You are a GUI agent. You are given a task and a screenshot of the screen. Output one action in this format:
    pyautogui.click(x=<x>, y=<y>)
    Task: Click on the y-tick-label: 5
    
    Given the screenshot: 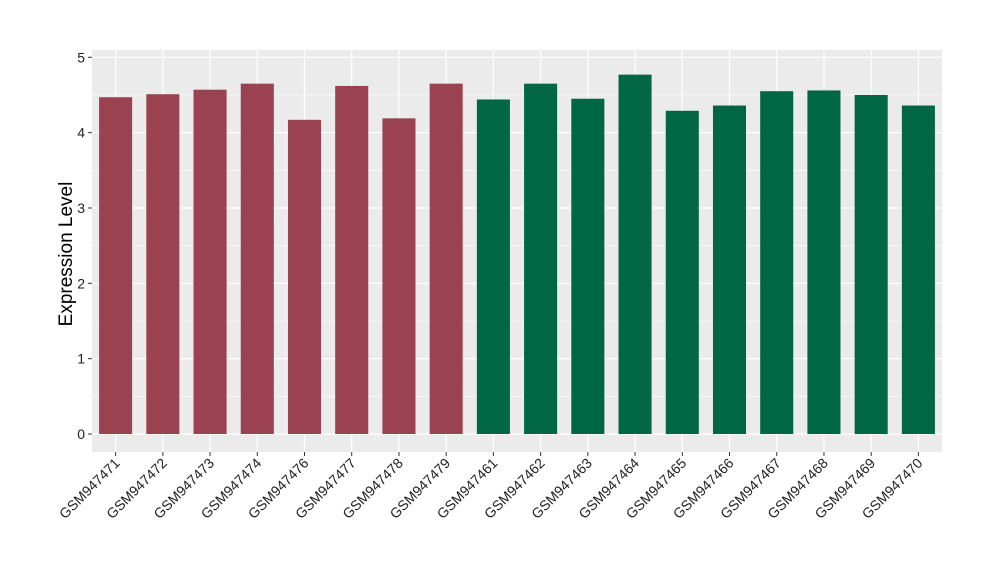 What is the action you would take?
    pyautogui.click(x=81, y=57)
    